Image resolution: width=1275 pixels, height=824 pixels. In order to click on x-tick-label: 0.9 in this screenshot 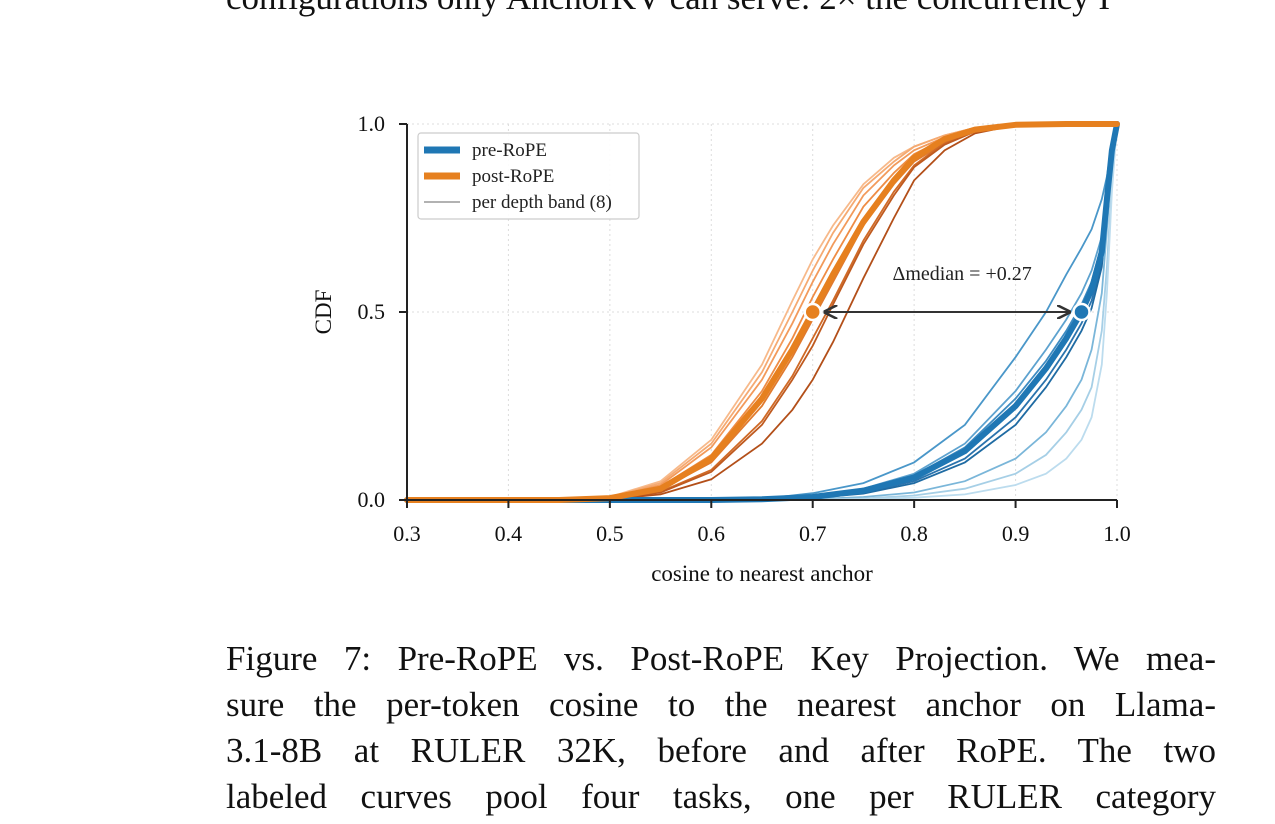, I will do `click(1016, 533)`.